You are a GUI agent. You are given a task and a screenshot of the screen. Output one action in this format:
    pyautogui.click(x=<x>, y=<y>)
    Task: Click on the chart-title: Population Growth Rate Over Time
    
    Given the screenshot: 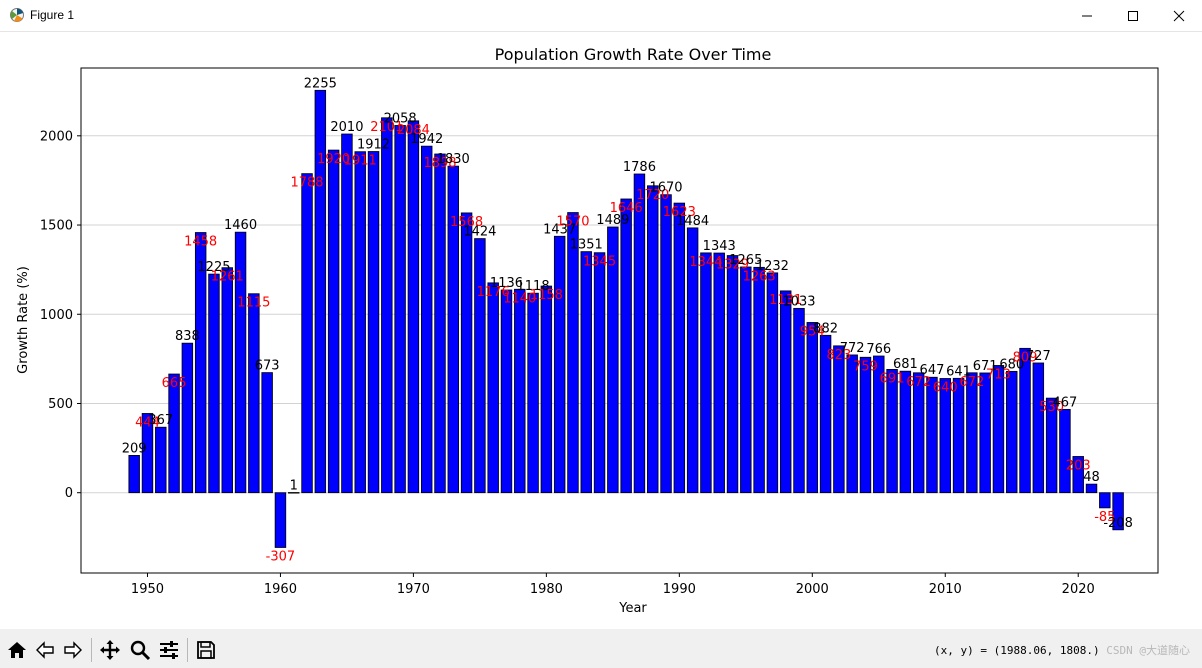 What is the action you would take?
    pyautogui.click(x=633, y=54)
    